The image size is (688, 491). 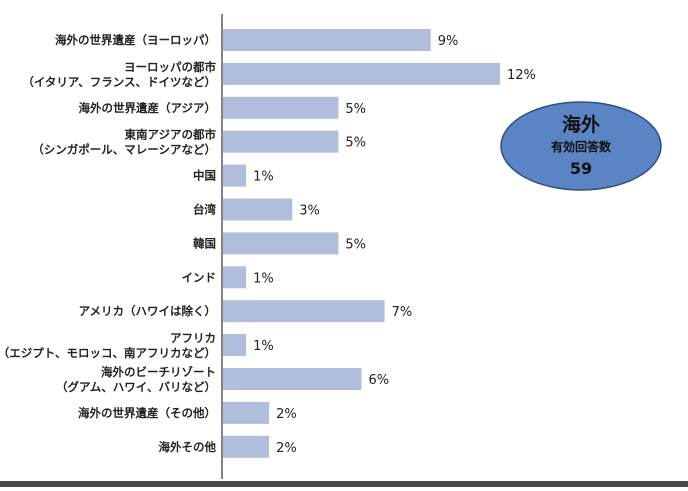 I want to click on category-label-6: 台湾, so click(x=204, y=210).